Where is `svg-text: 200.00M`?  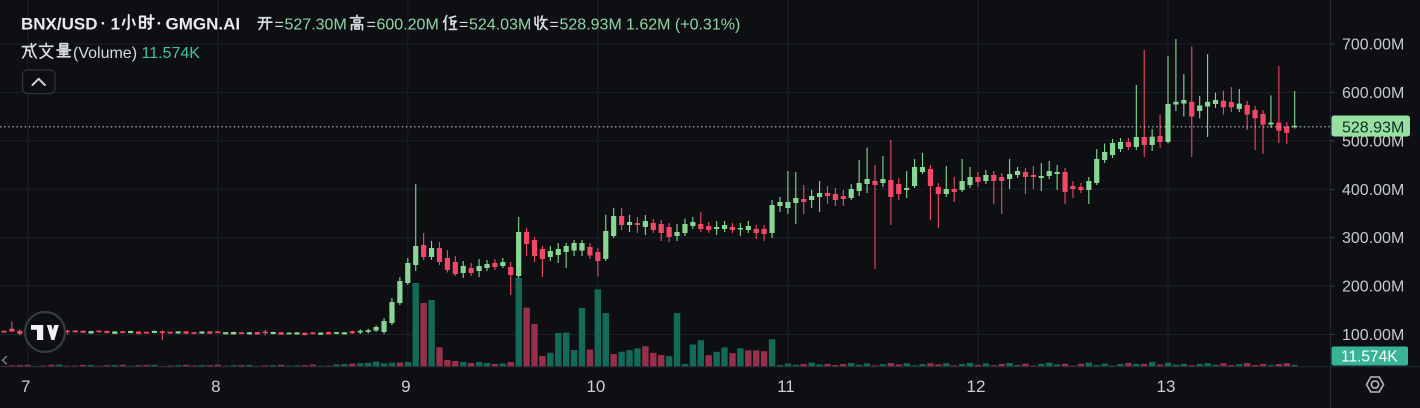 svg-text: 200.00M is located at coordinates (1373, 287).